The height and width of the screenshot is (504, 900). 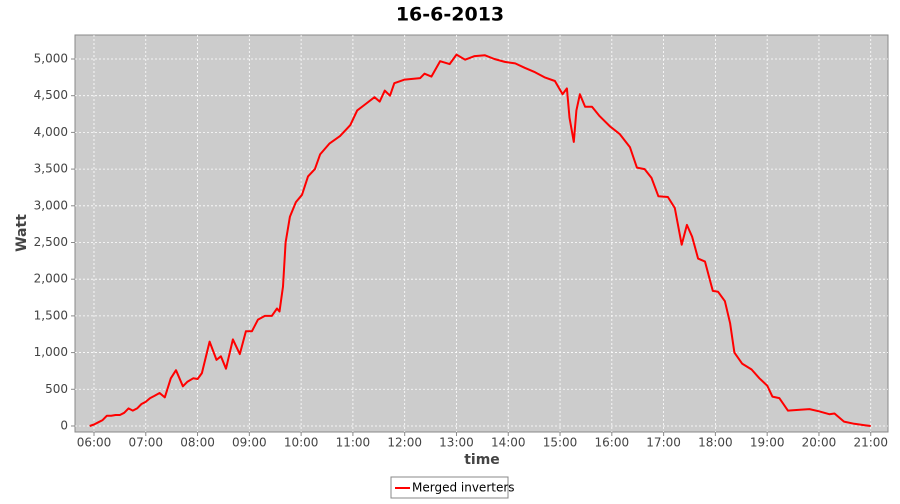 I want to click on y-tick-label: 3,000, so click(x=51, y=205).